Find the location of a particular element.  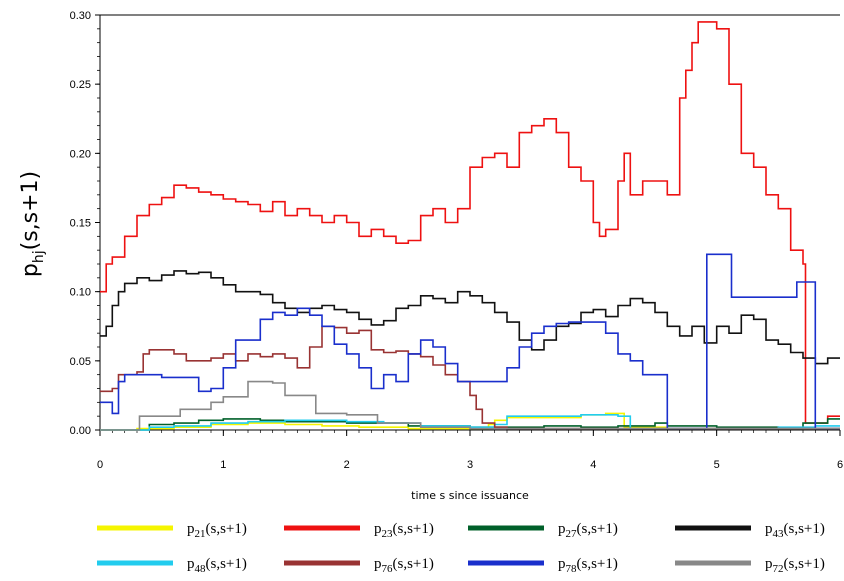

x-tick-label: 2 is located at coordinates (347, 465).